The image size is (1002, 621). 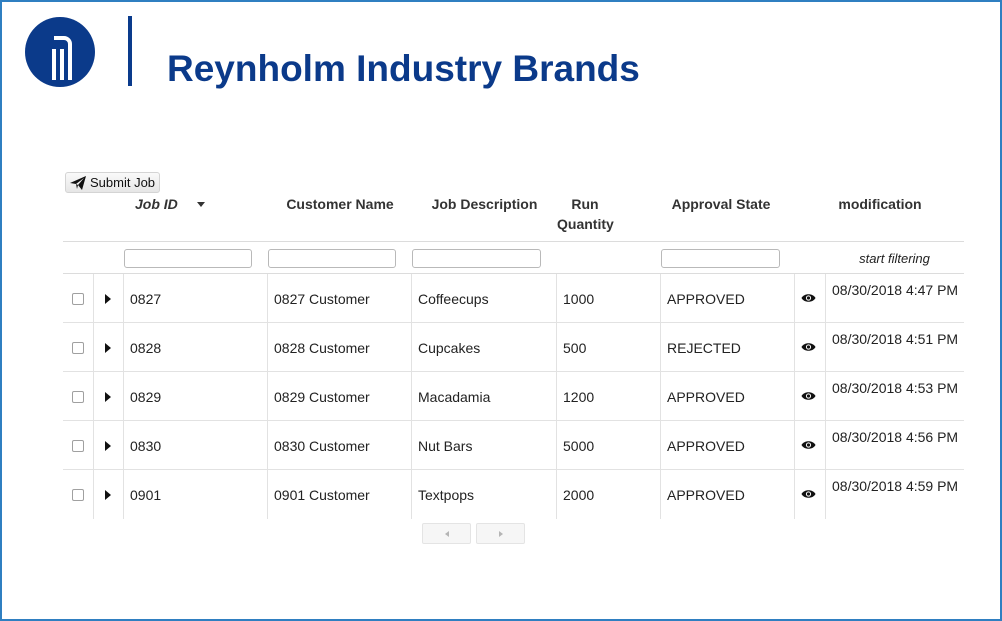 What do you see at coordinates (156, 204) in the screenshot?
I see `header-job-id: Job ID` at bounding box center [156, 204].